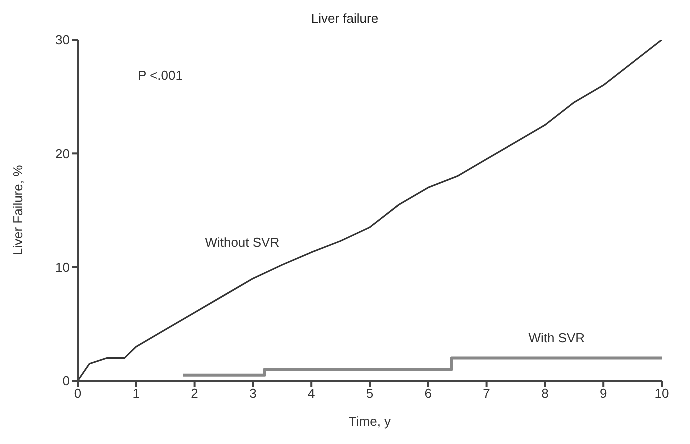 This screenshot has height=444, width=690. Describe the element at coordinates (160, 75) in the screenshot. I see `annotation: P <.001` at that location.